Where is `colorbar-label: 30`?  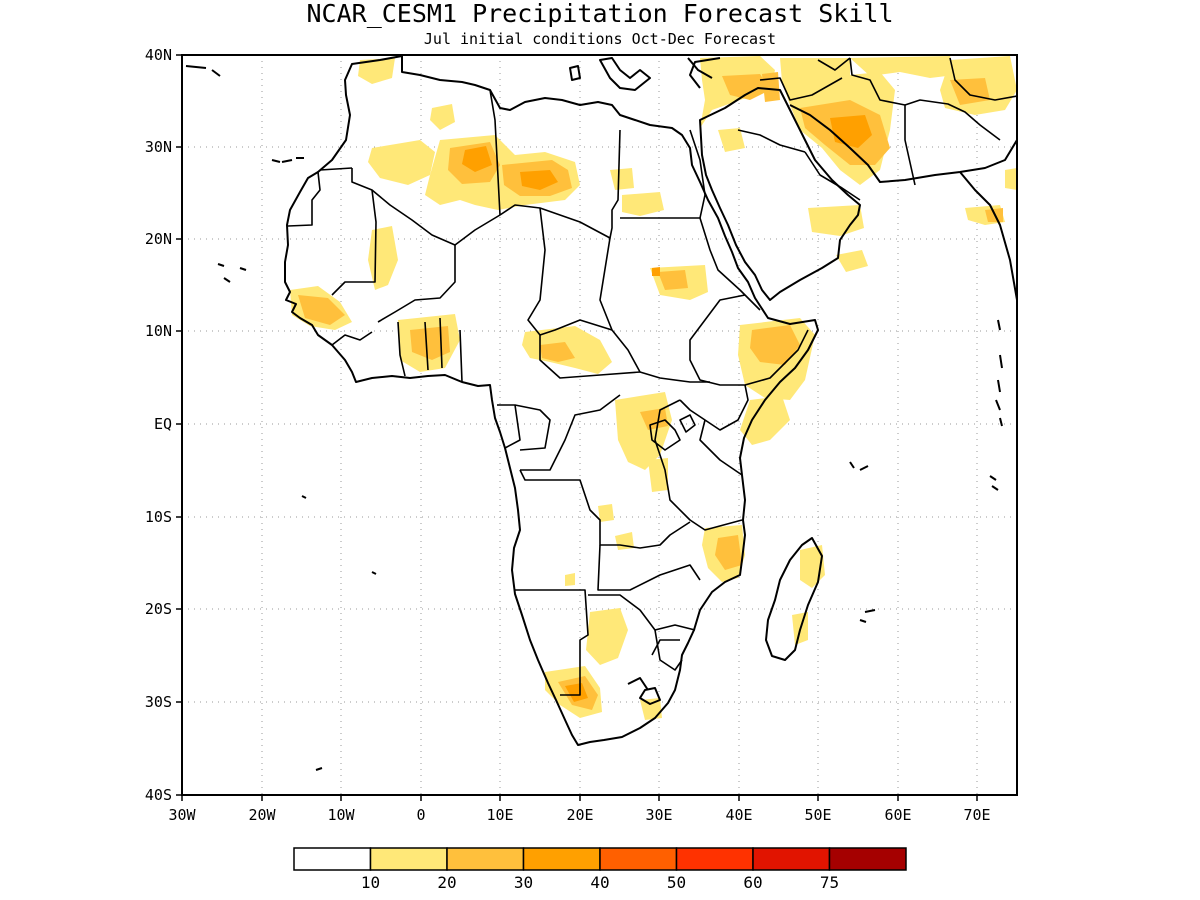
colorbar-label: 30 is located at coordinates (523, 882).